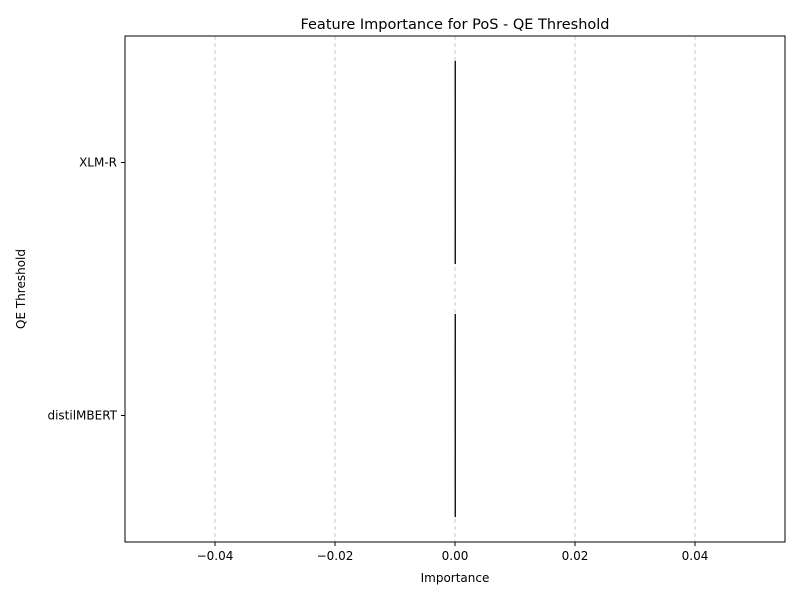 Image resolution: width=800 pixels, height=600 pixels. What do you see at coordinates (575, 556) in the screenshot?
I see `x-tick-label: 0.02` at bounding box center [575, 556].